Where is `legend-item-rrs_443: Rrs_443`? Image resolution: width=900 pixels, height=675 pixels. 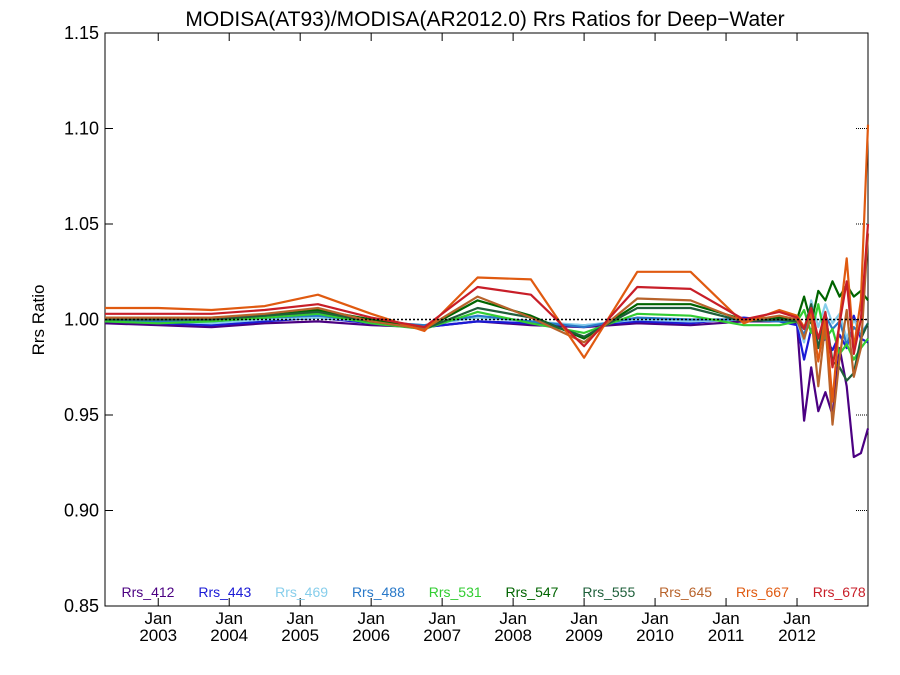
legend-item-rrs_443: Rrs_443 is located at coordinates (224, 592).